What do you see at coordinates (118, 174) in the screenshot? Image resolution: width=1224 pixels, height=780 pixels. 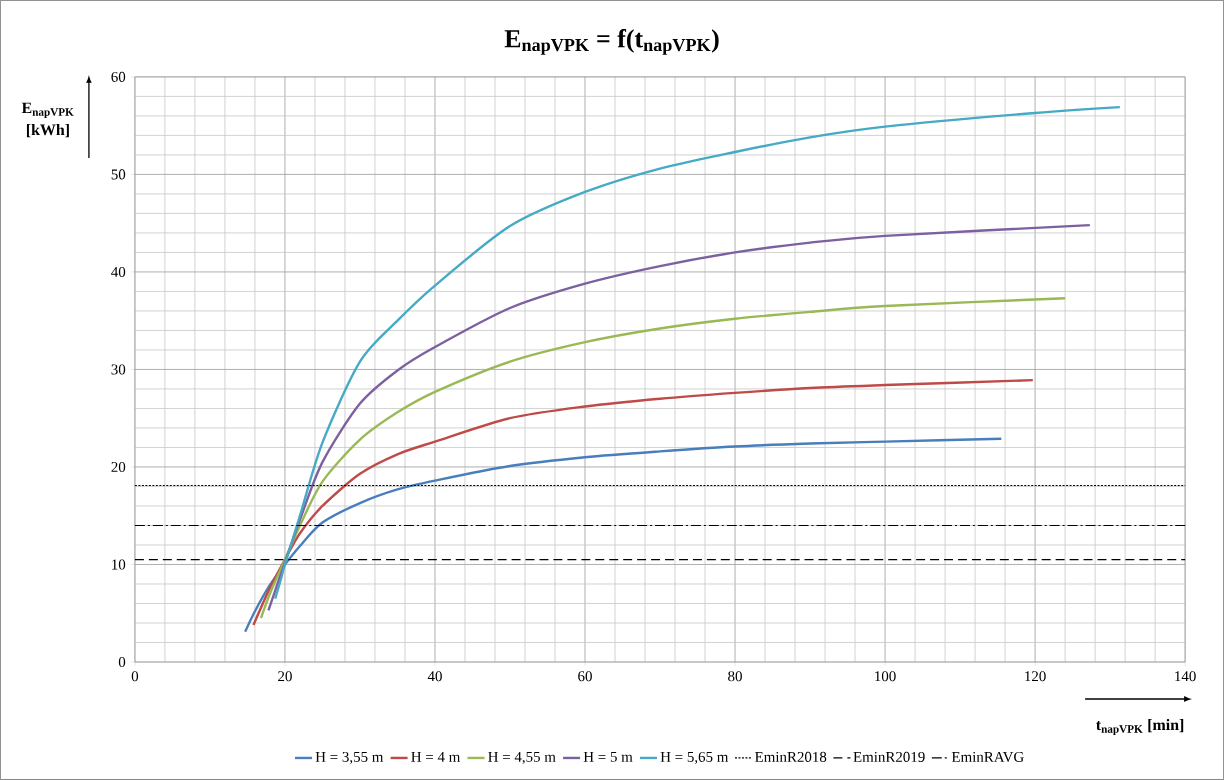 I see `y-tick-label: 50` at bounding box center [118, 174].